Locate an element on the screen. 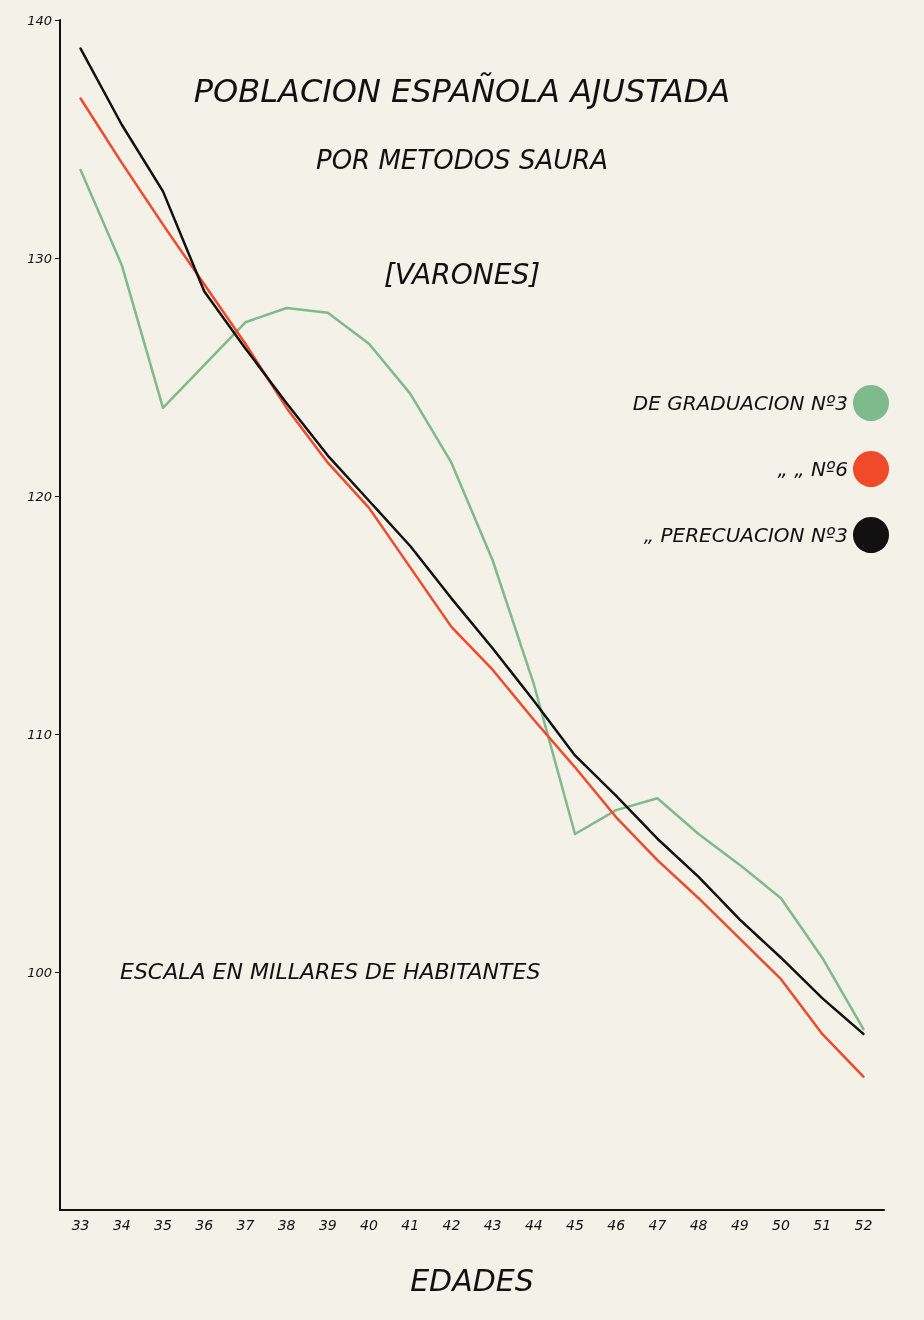 This screenshot has width=924, height=1320. text: POR METODOS SAURA is located at coordinates (462, 160).